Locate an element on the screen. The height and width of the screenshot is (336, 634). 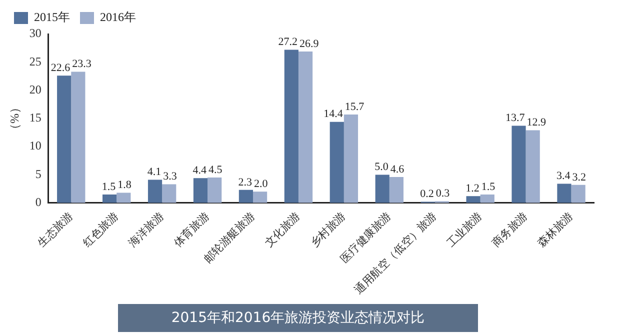
y-tick-label: 10 is located at coordinates (35, 145).